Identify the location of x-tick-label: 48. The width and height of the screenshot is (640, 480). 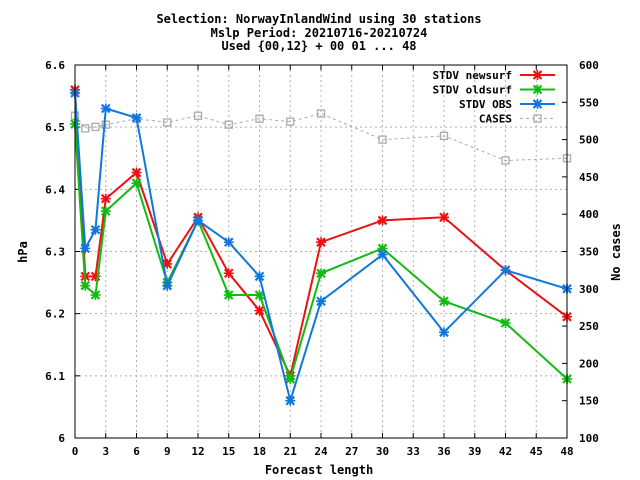
(566, 451).